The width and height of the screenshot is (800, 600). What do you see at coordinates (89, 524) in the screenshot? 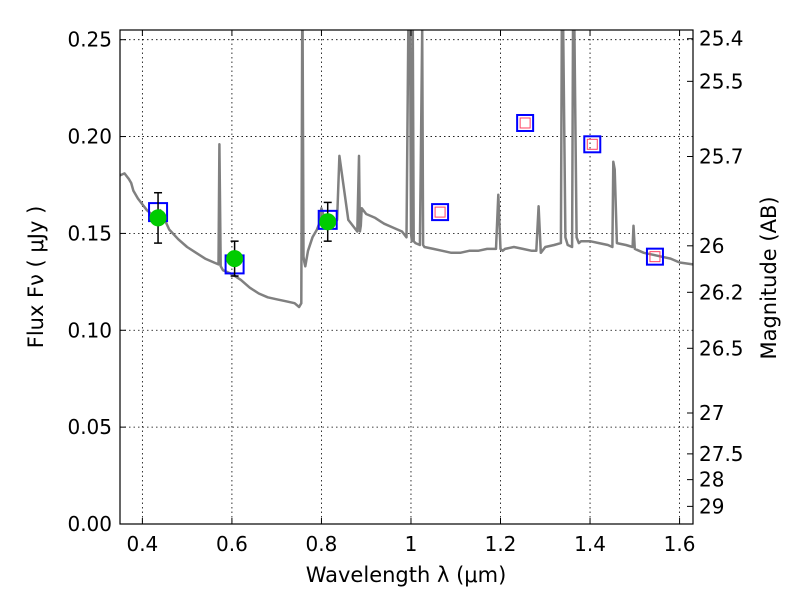
I see `y-tick-label: 0.00` at bounding box center [89, 524].